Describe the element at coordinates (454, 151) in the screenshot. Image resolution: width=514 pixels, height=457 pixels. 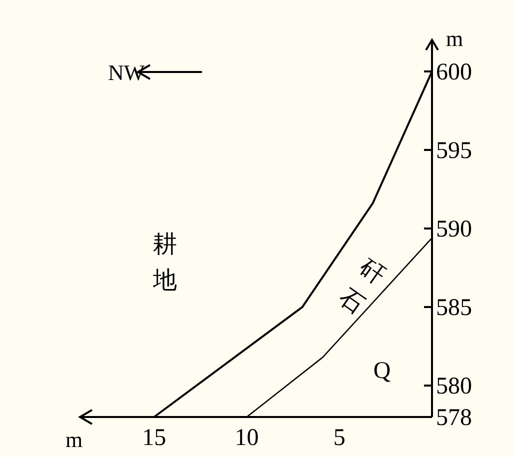
I see `y-tick-label: 595` at that location.